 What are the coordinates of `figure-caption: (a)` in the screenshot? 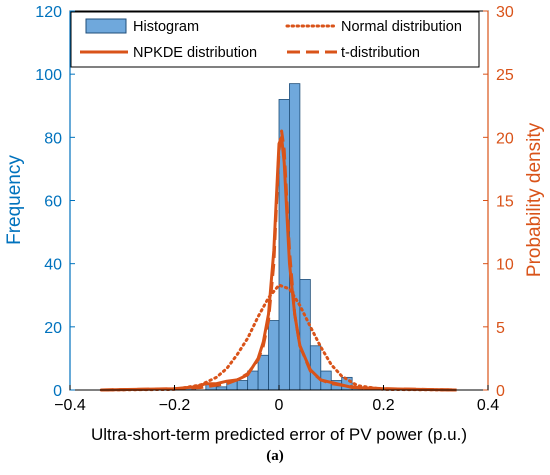 It's located at (275, 456).